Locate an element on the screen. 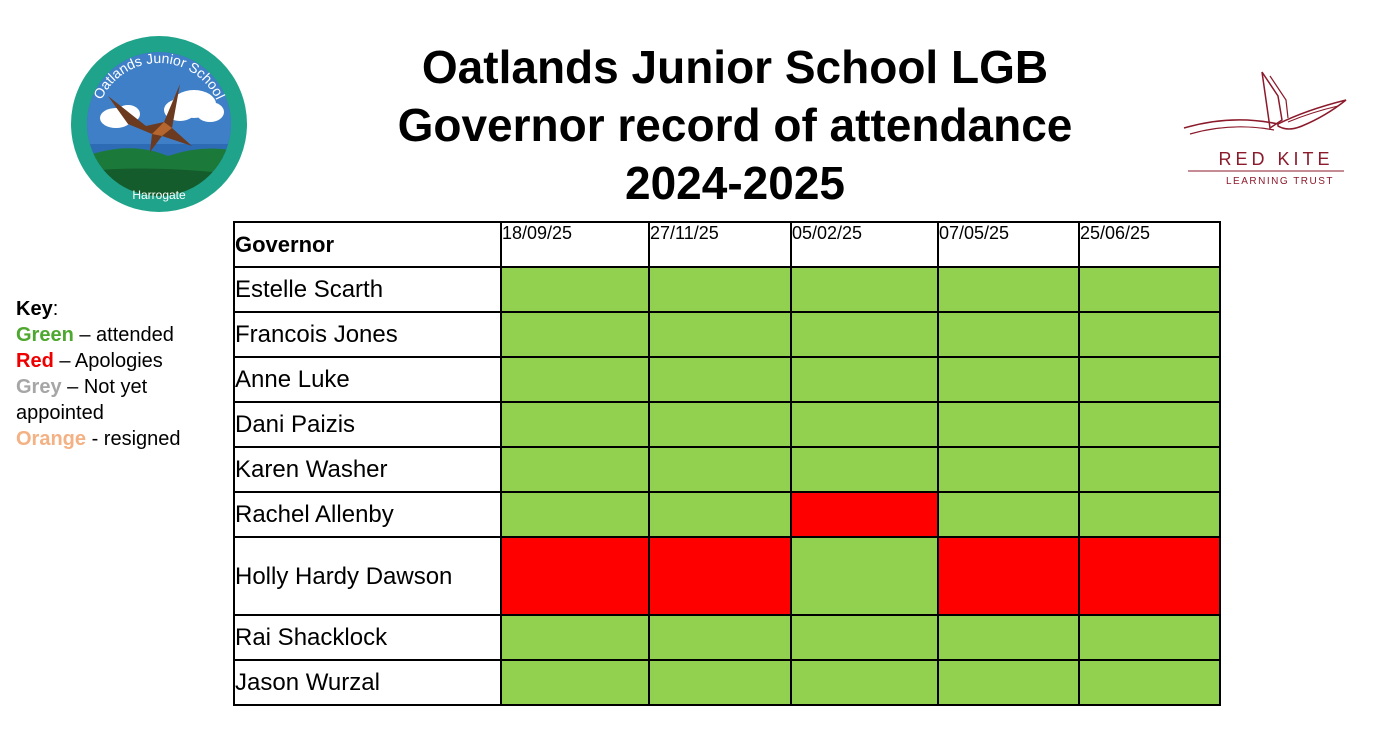 This screenshot has width=1382, height=743. key-label-green: Green is located at coordinates (45, 335).